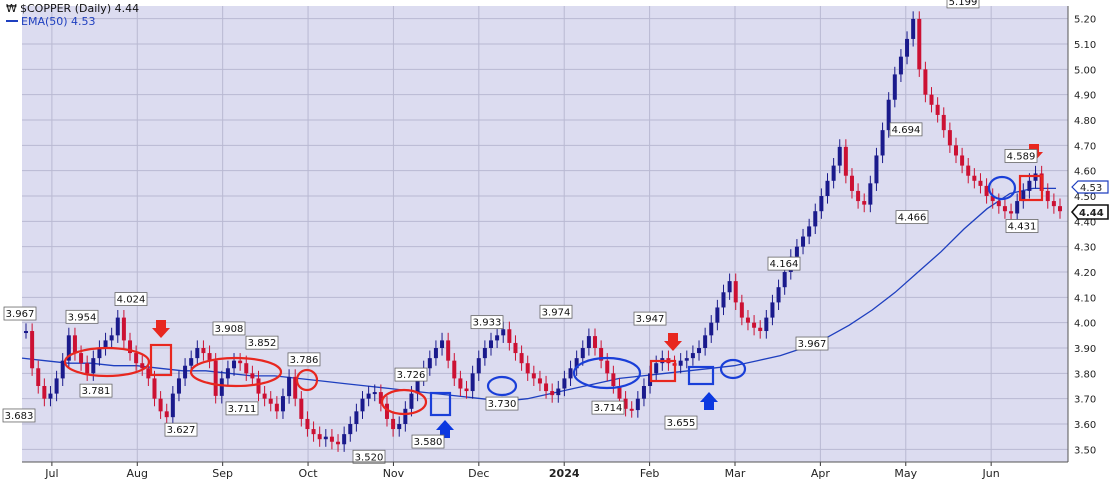 The height and width of the screenshot is (484, 1119). I want to click on y-tick-label: 4.10, so click(1085, 298).